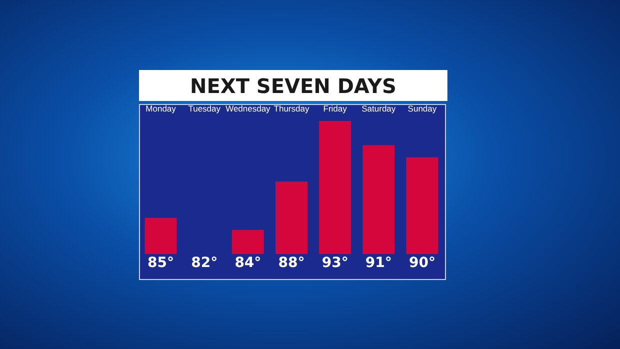 The height and width of the screenshot is (349, 620). I want to click on x-tick-label: Thursday, so click(292, 109).